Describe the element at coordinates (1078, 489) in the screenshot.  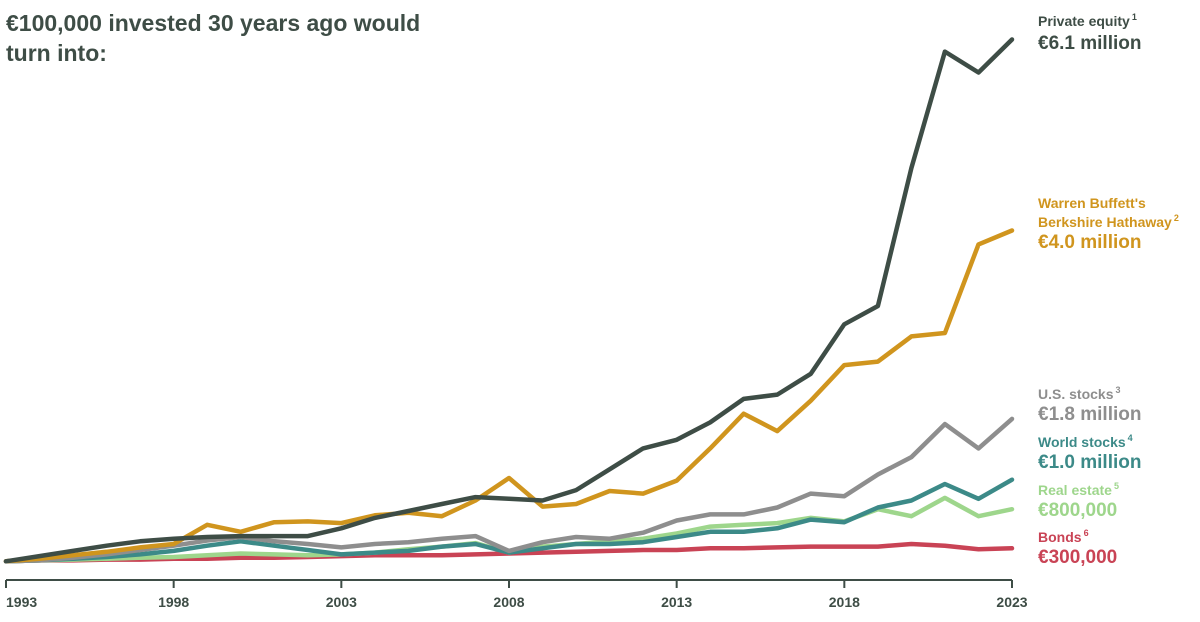
I see `series-label-name: Real estate 5` at that location.